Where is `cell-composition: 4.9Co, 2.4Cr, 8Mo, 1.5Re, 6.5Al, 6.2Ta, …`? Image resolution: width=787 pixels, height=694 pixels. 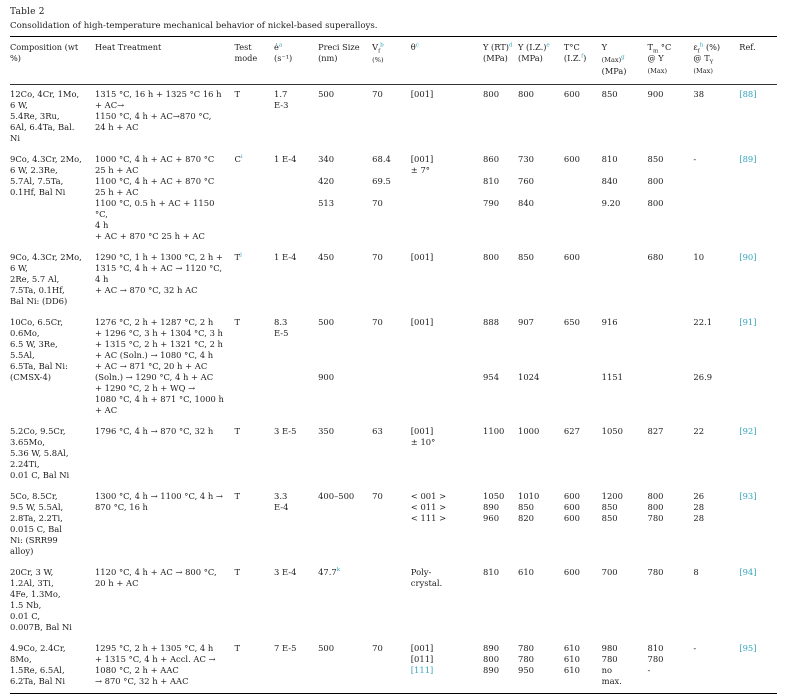
cell-composition: 4.9Co, 2.4Cr, 8Mo, 1.5Re, 6.5Al, 6.2Ta, … is located at coordinates (38, 664).